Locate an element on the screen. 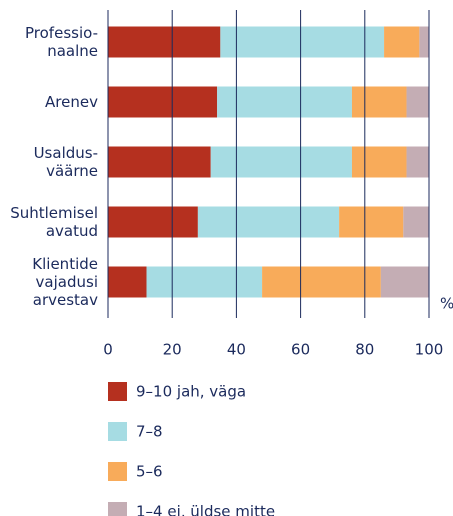 This screenshot has height=516, width=453. x-tick-label: 60 is located at coordinates (300, 350).